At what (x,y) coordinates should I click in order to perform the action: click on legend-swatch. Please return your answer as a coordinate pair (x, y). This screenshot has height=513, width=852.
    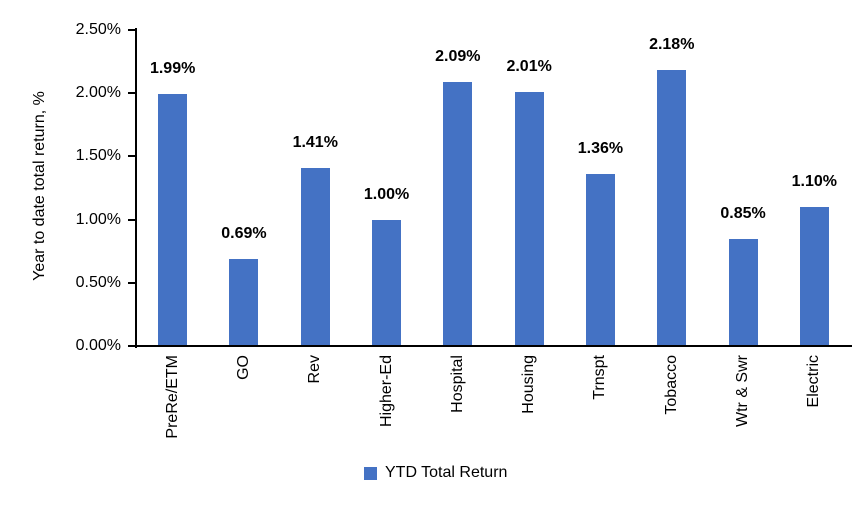
    Looking at the image, I should click on (370, 473).